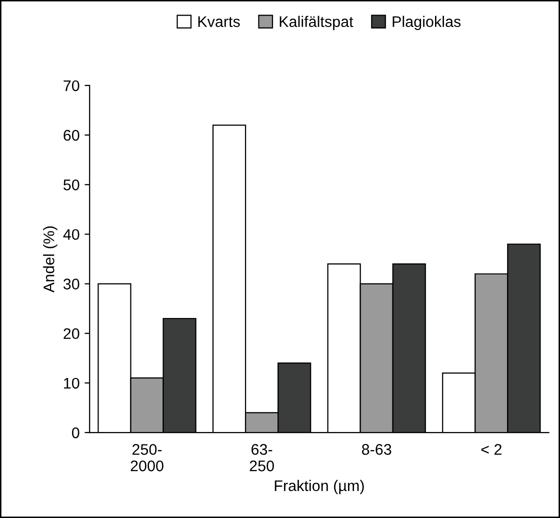  I want to click on legend-label: Kvarts, so click(219, 22).